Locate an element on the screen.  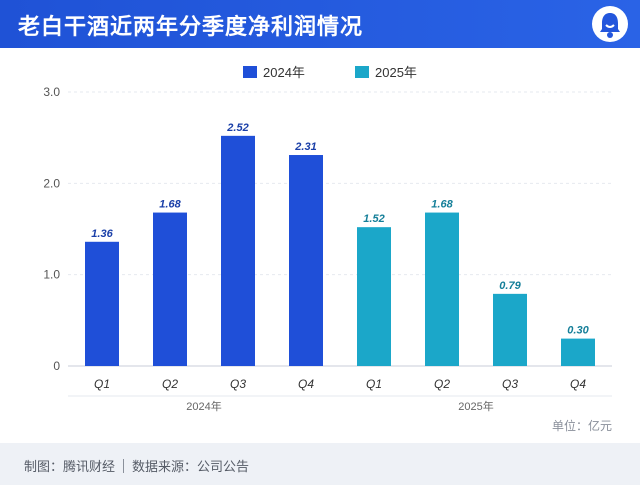
group-label: 2024年 is located at coordinates (203, 406).